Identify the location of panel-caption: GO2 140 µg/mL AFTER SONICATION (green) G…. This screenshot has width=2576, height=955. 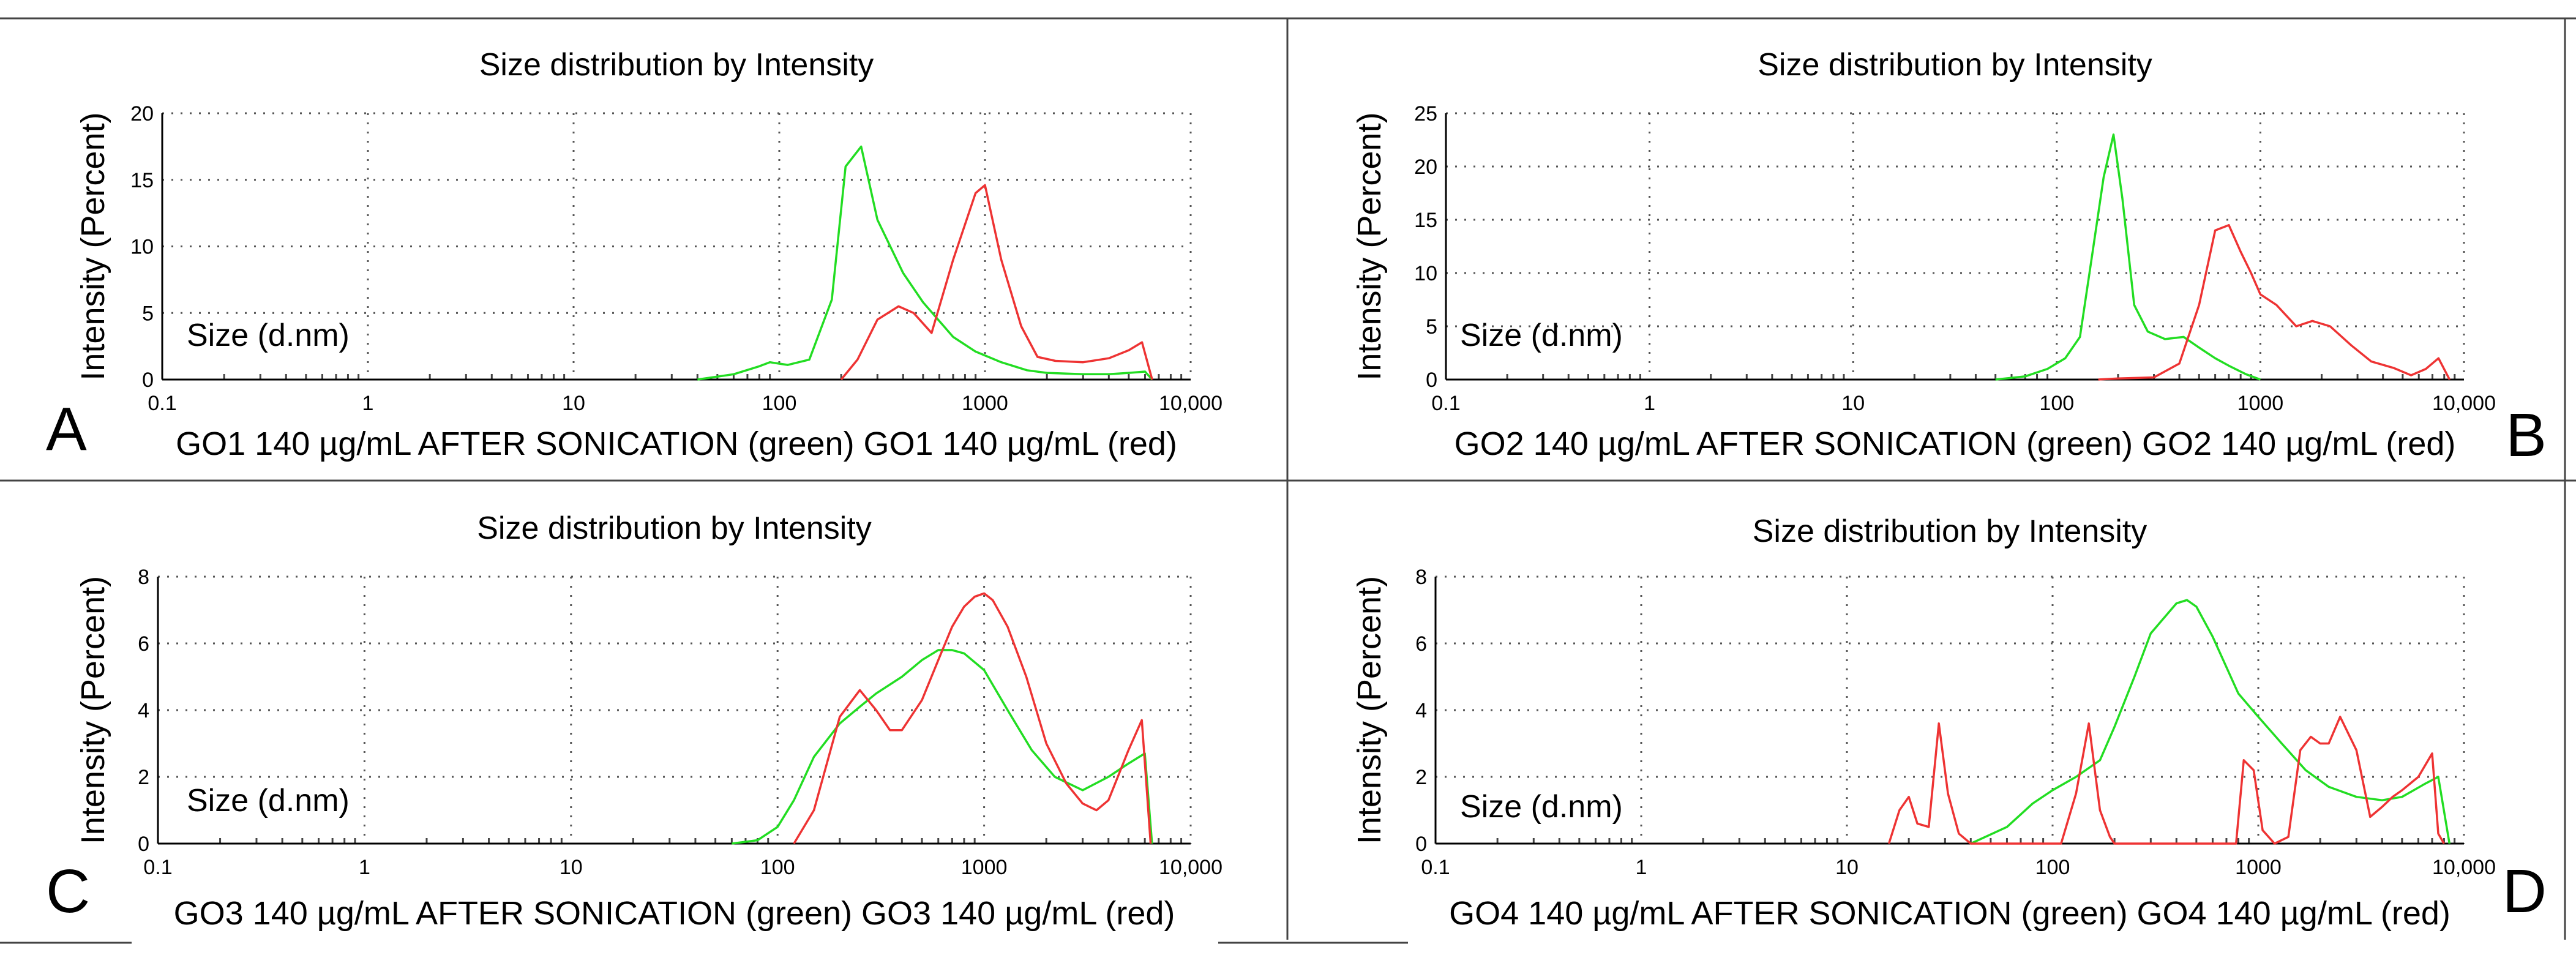
(1956, 443).